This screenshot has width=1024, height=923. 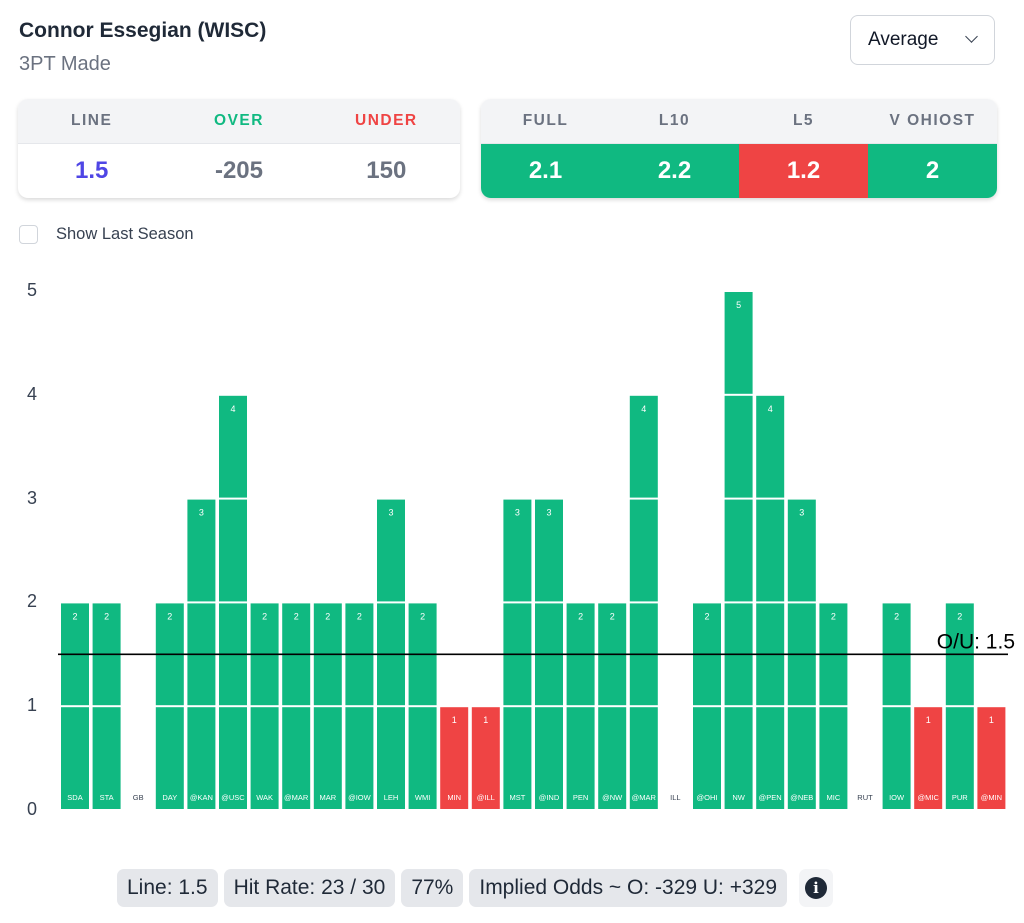 I want to click on bar-group: 1 @MIC, so click(x=928, y=758).